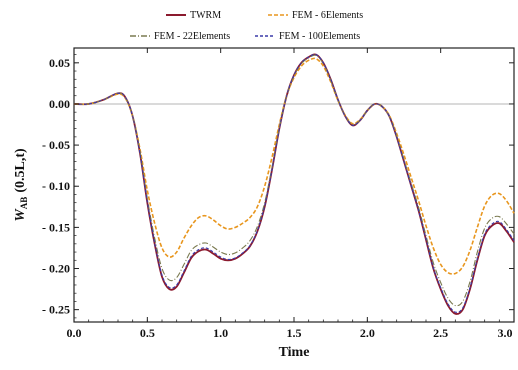 The height and width of the screenshot is (370, 518). Describe the element at coordinates (440, 333) in the screenshot. I see `x-tick-label: 2.5` at that location.